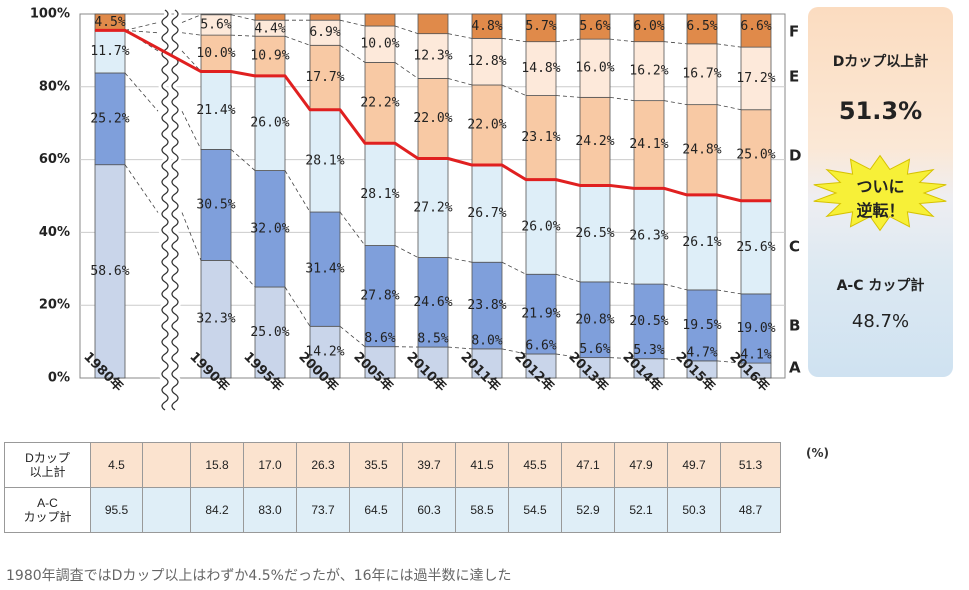  I want to click on row-header-d-cup: Dカップ 以上計, so click(47, 465).